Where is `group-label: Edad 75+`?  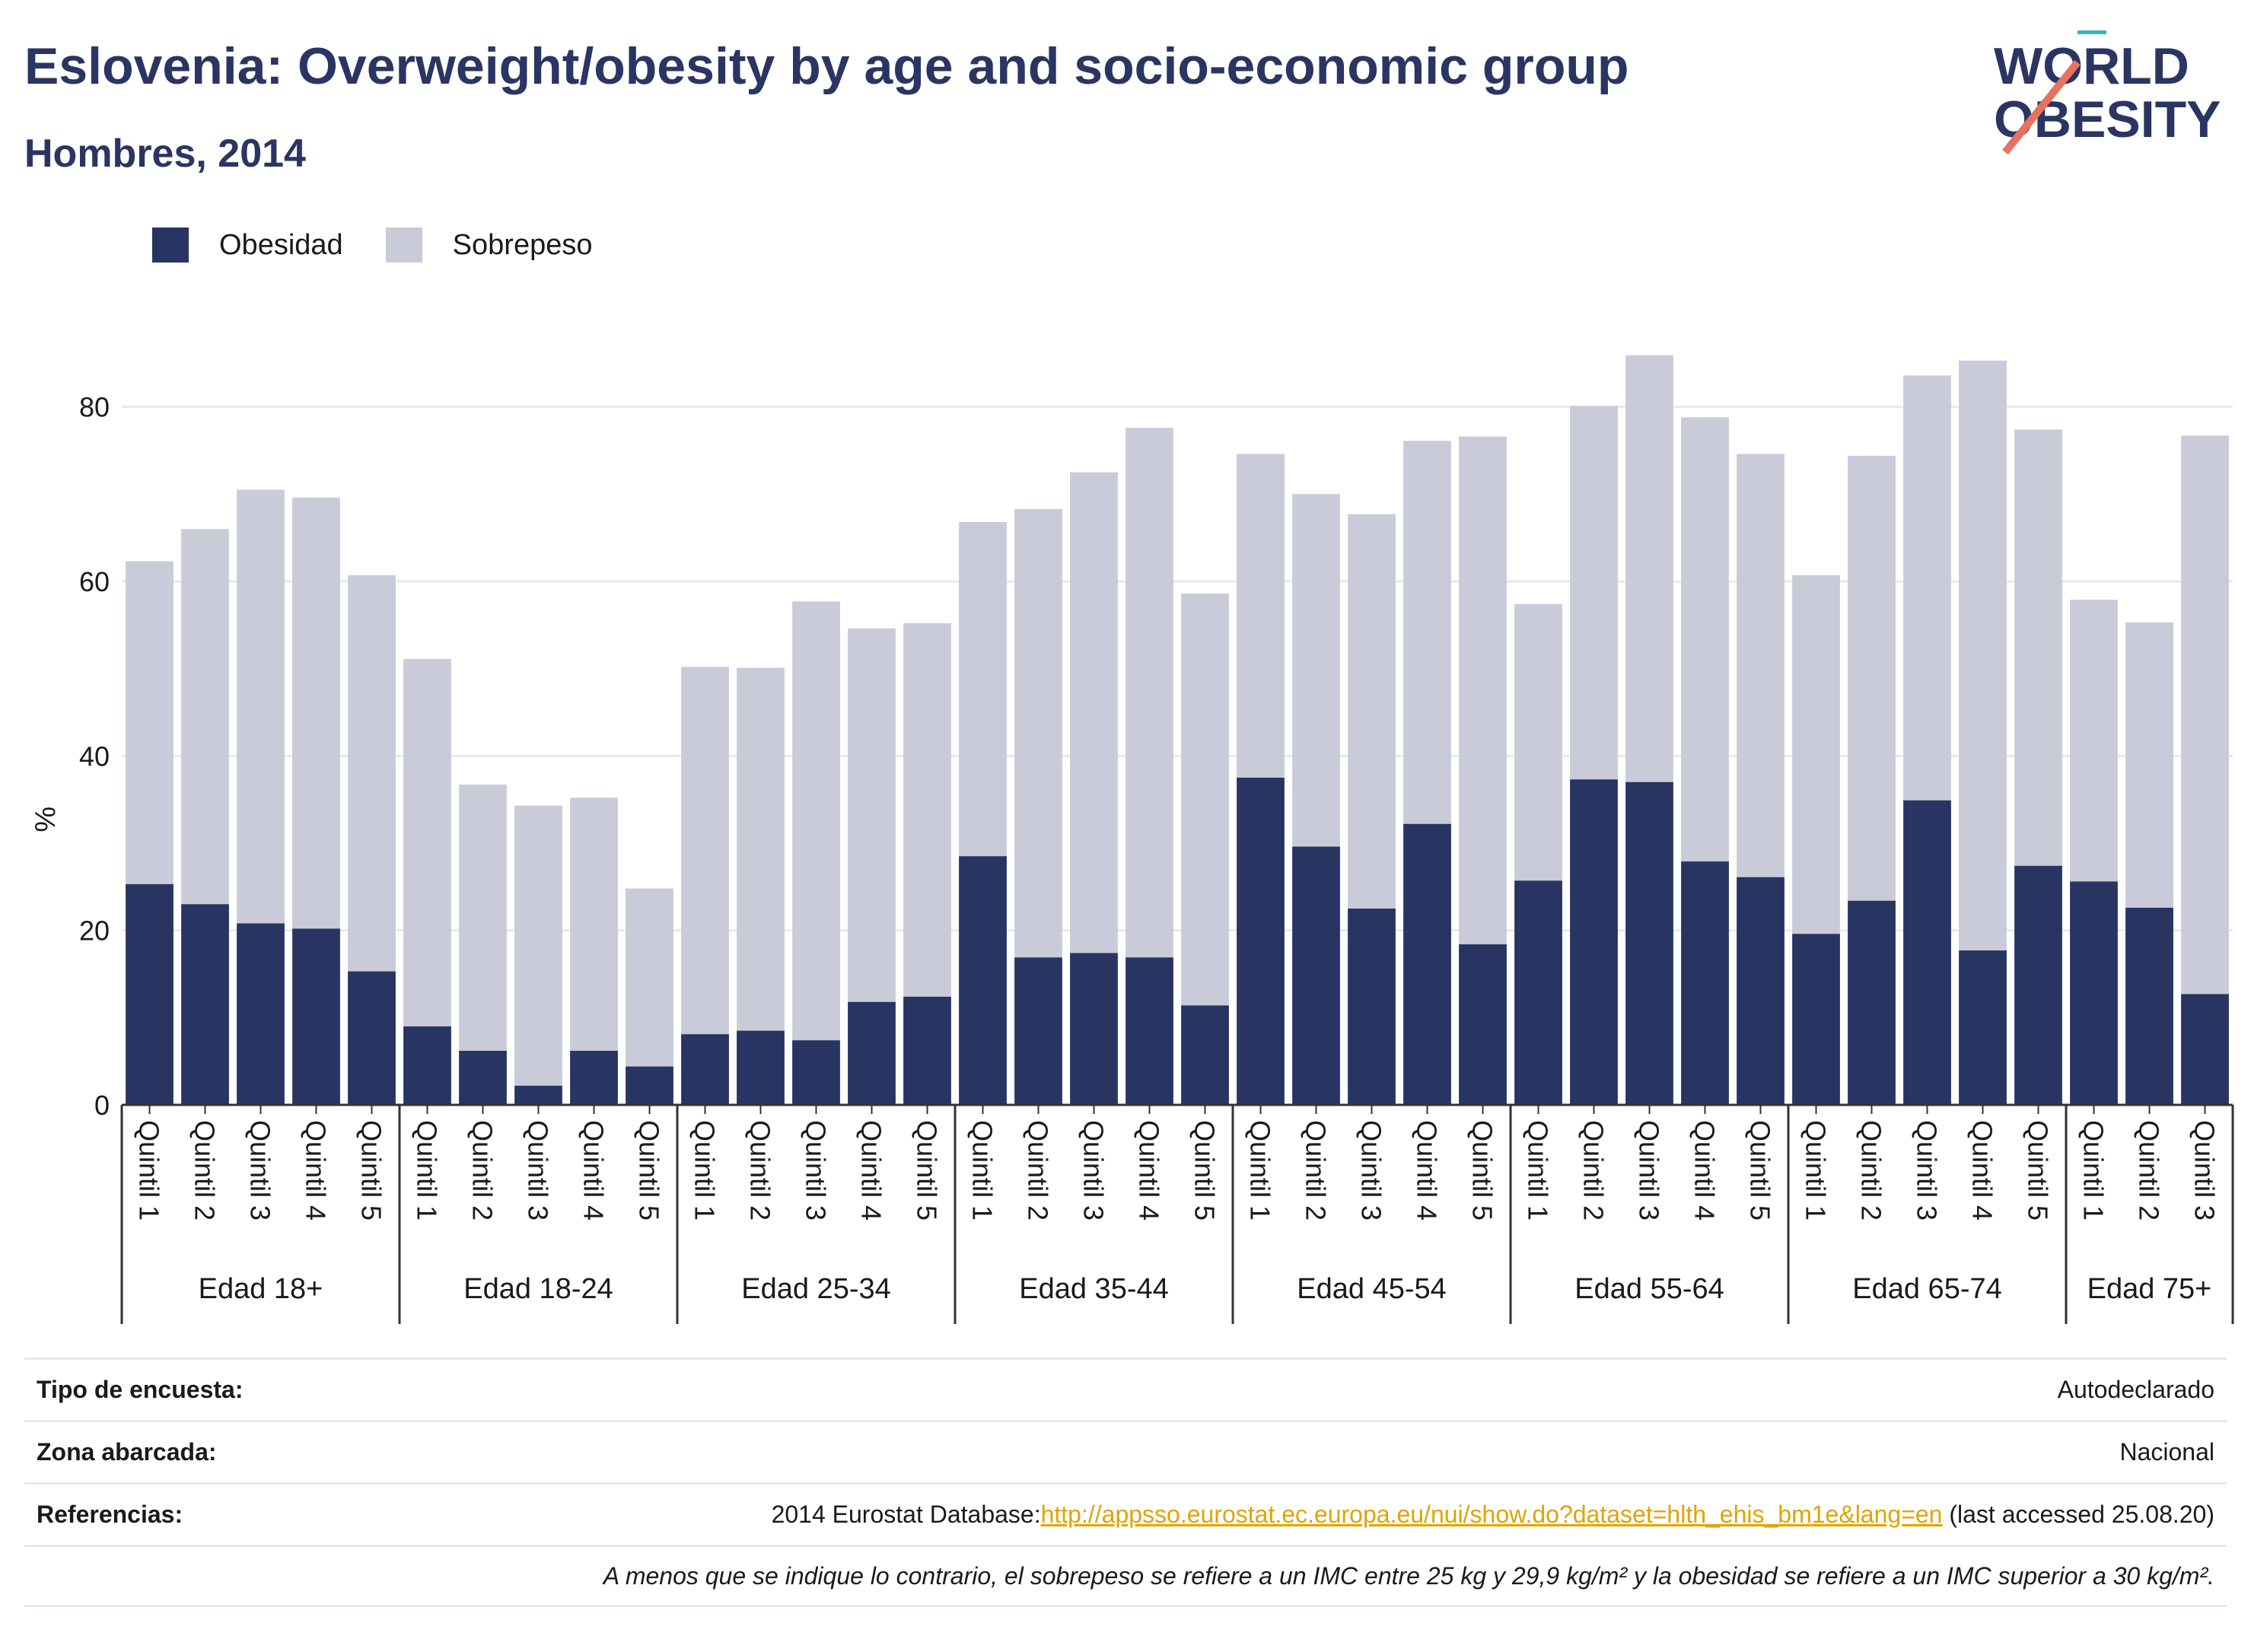 group-label: Edad 75+ is located at coordinates (2149, 1289).